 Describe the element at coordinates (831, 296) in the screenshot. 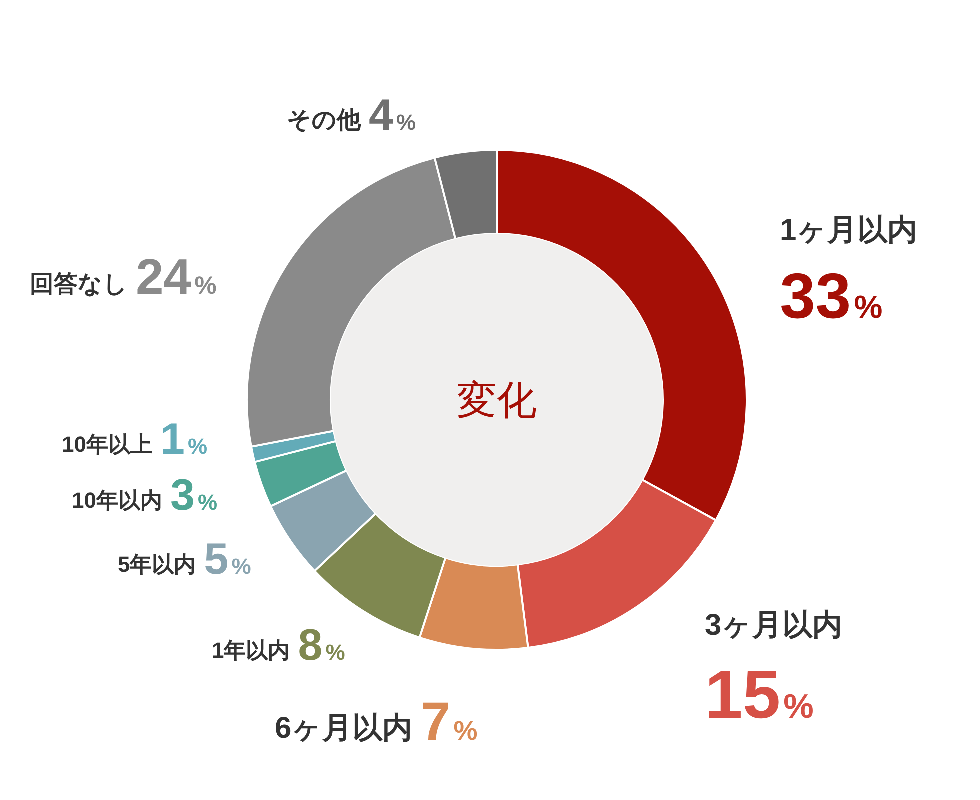

I see `data-label: 33%` at that location.